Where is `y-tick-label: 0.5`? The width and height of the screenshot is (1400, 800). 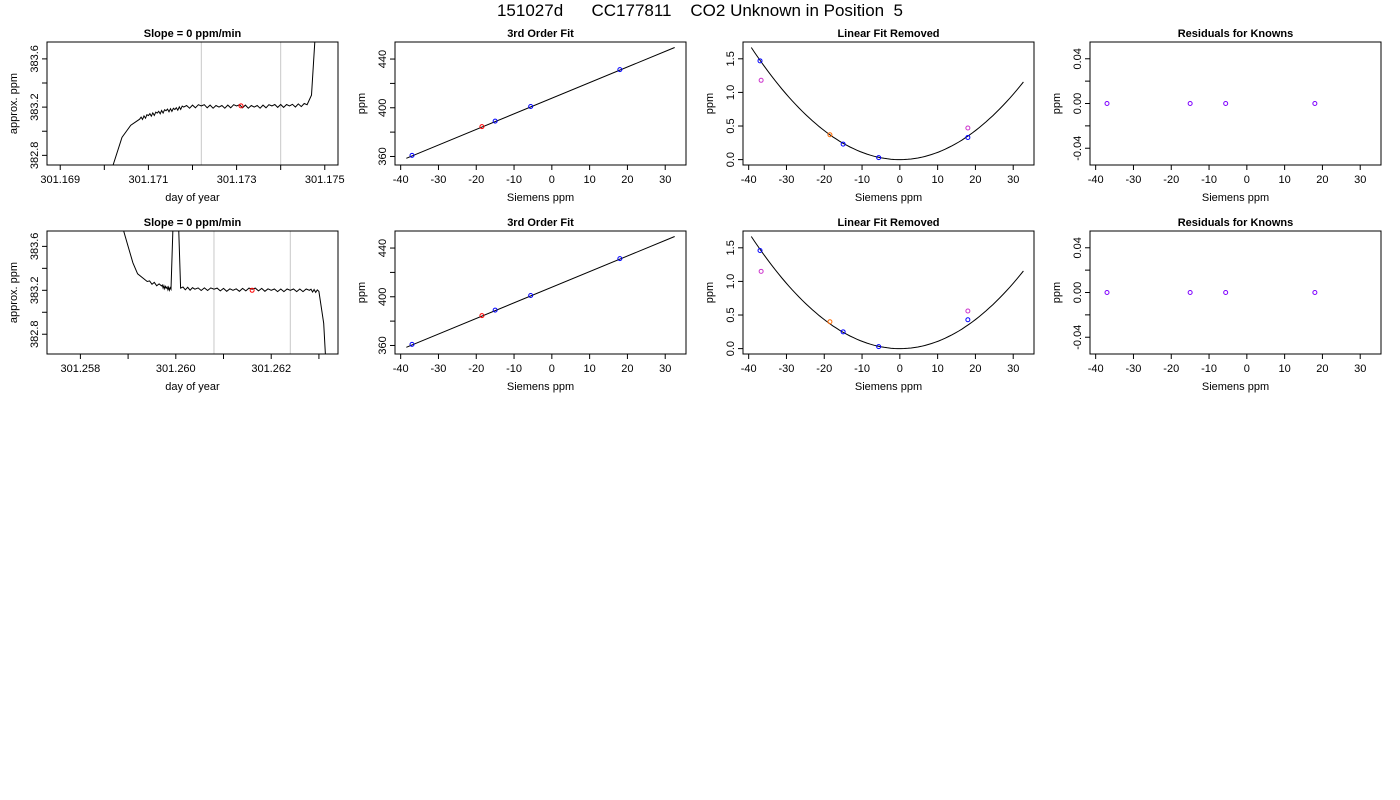
y-tick-label: 0.5 is located at coordinates (731, 125).